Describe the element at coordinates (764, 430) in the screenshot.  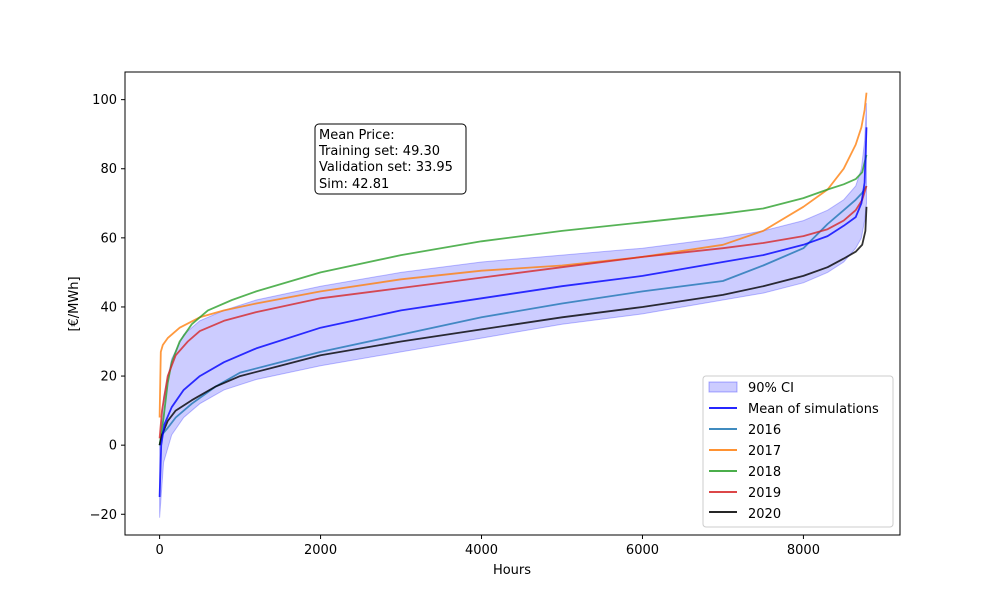
I see `legend-label: 2016` at that location.